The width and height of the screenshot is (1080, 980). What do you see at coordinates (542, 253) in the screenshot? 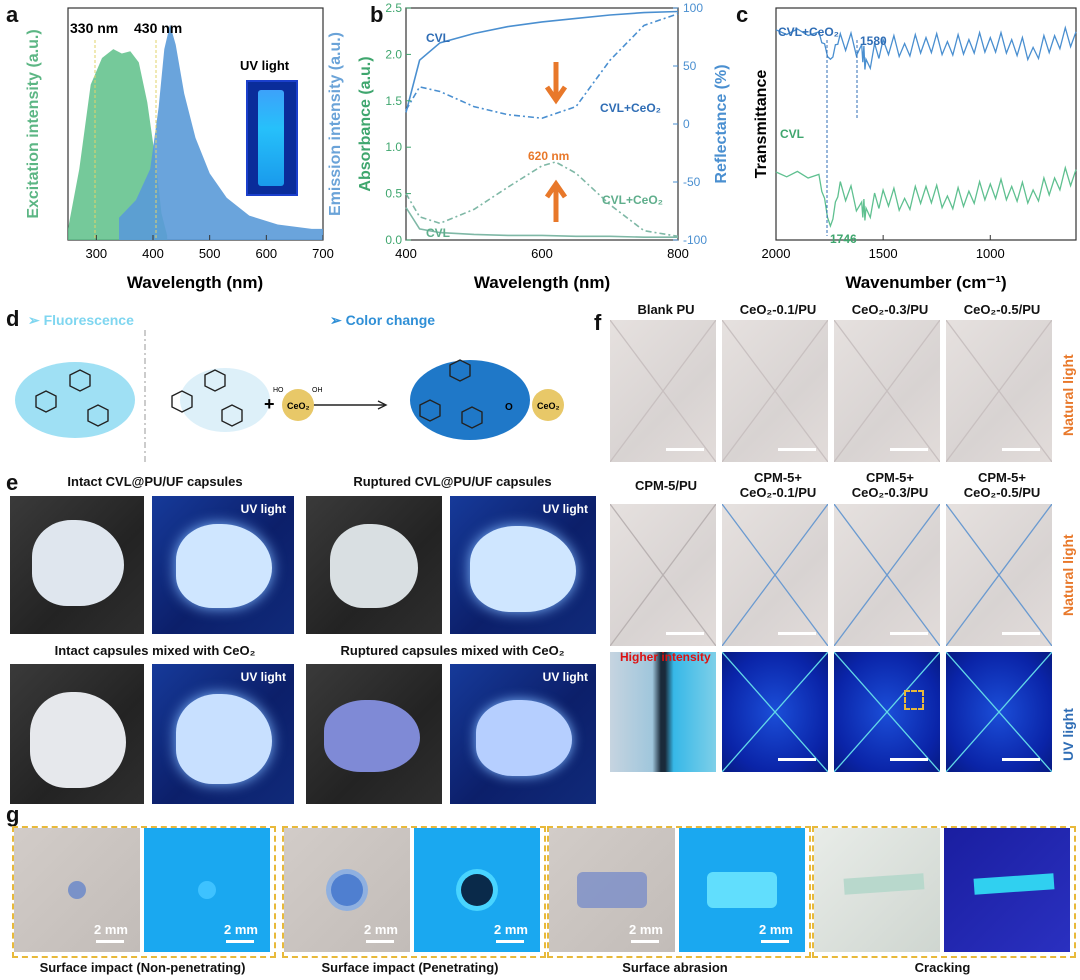
I see `b-xtick-label: 600` at bounding box center [542, 253].